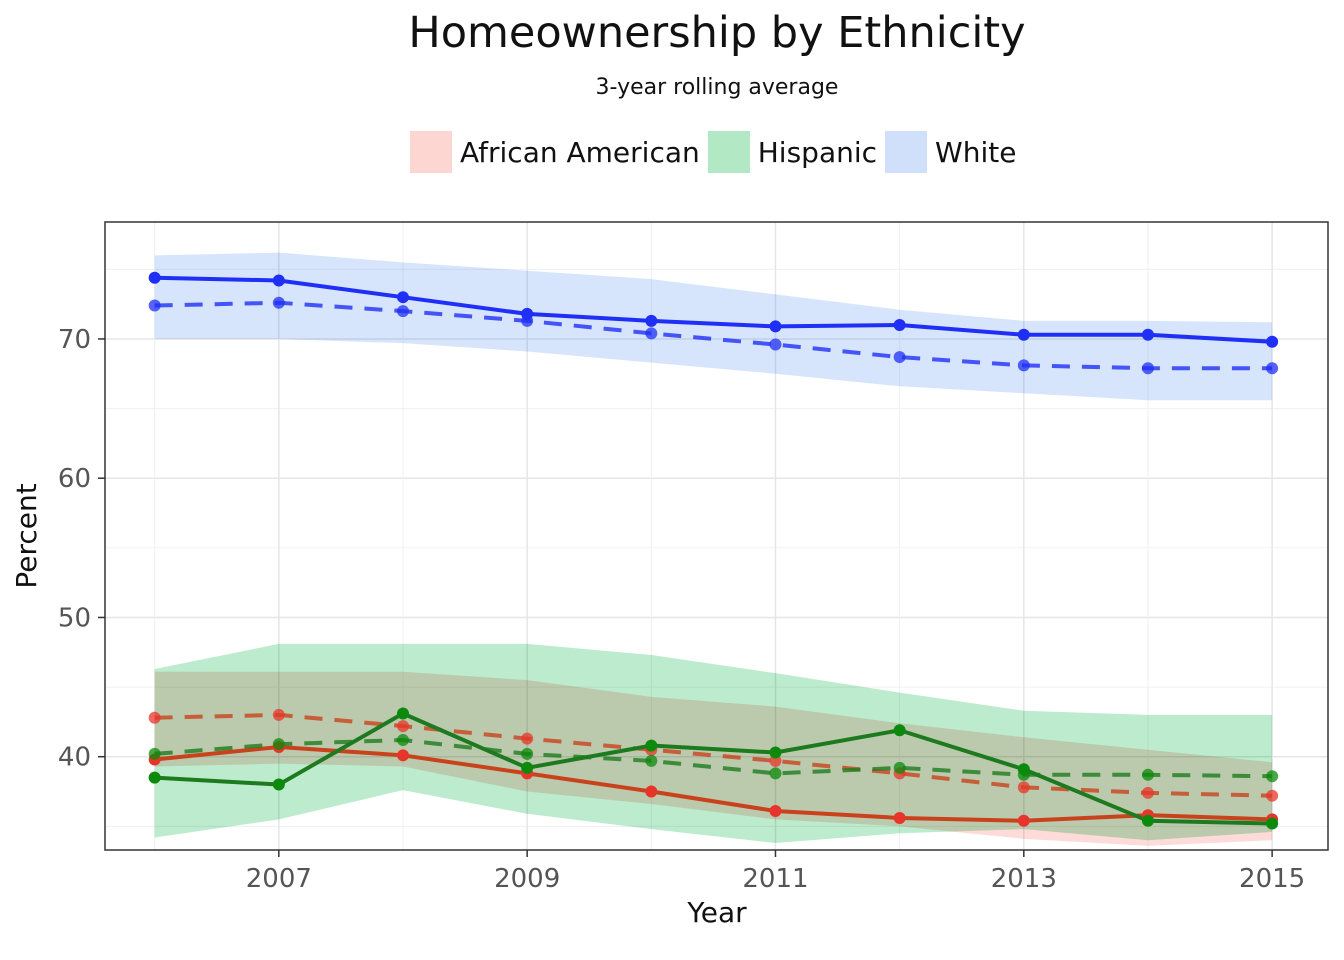 The width and height of the screenshot is (1344, 960). I want to click on x-tick-label: 2011, so click(775, 879).